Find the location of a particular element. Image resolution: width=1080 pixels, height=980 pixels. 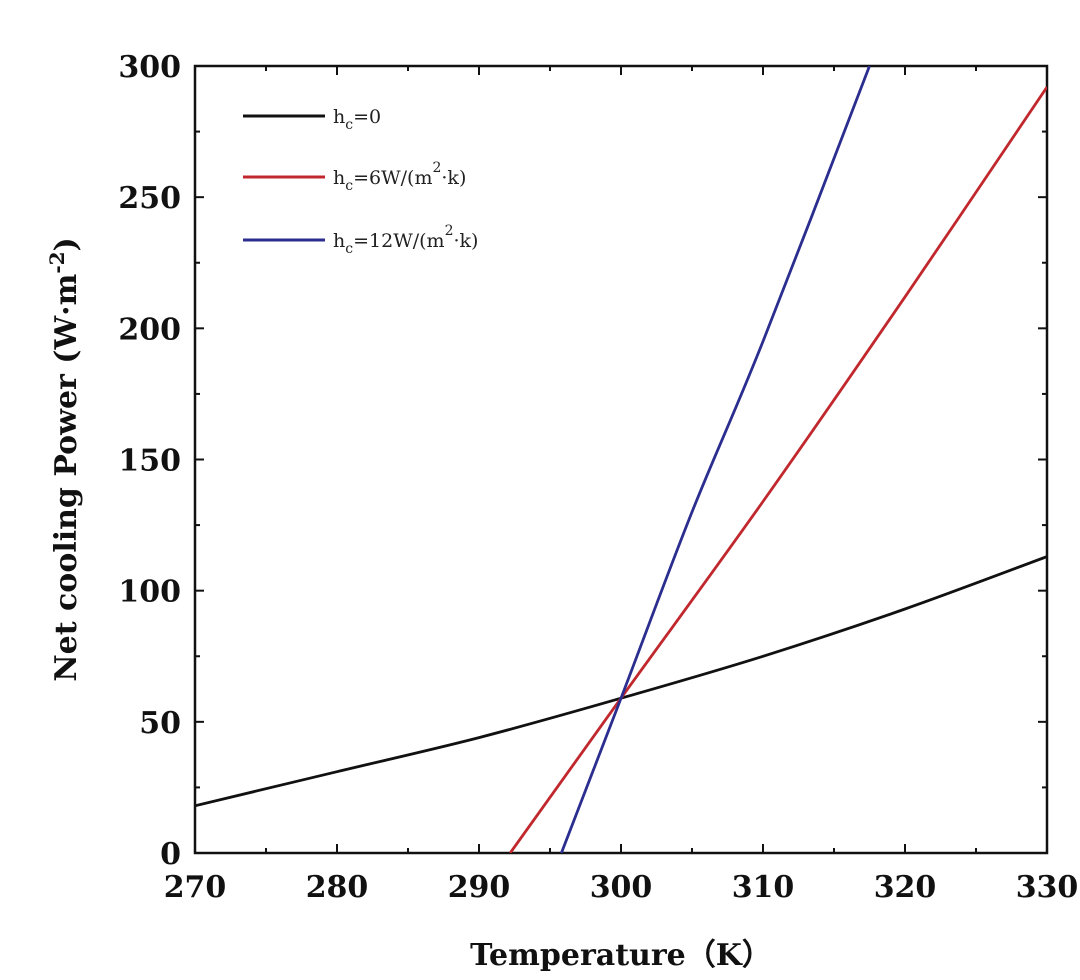

x-tick-label: 310 is located at coordinates (763, 887).